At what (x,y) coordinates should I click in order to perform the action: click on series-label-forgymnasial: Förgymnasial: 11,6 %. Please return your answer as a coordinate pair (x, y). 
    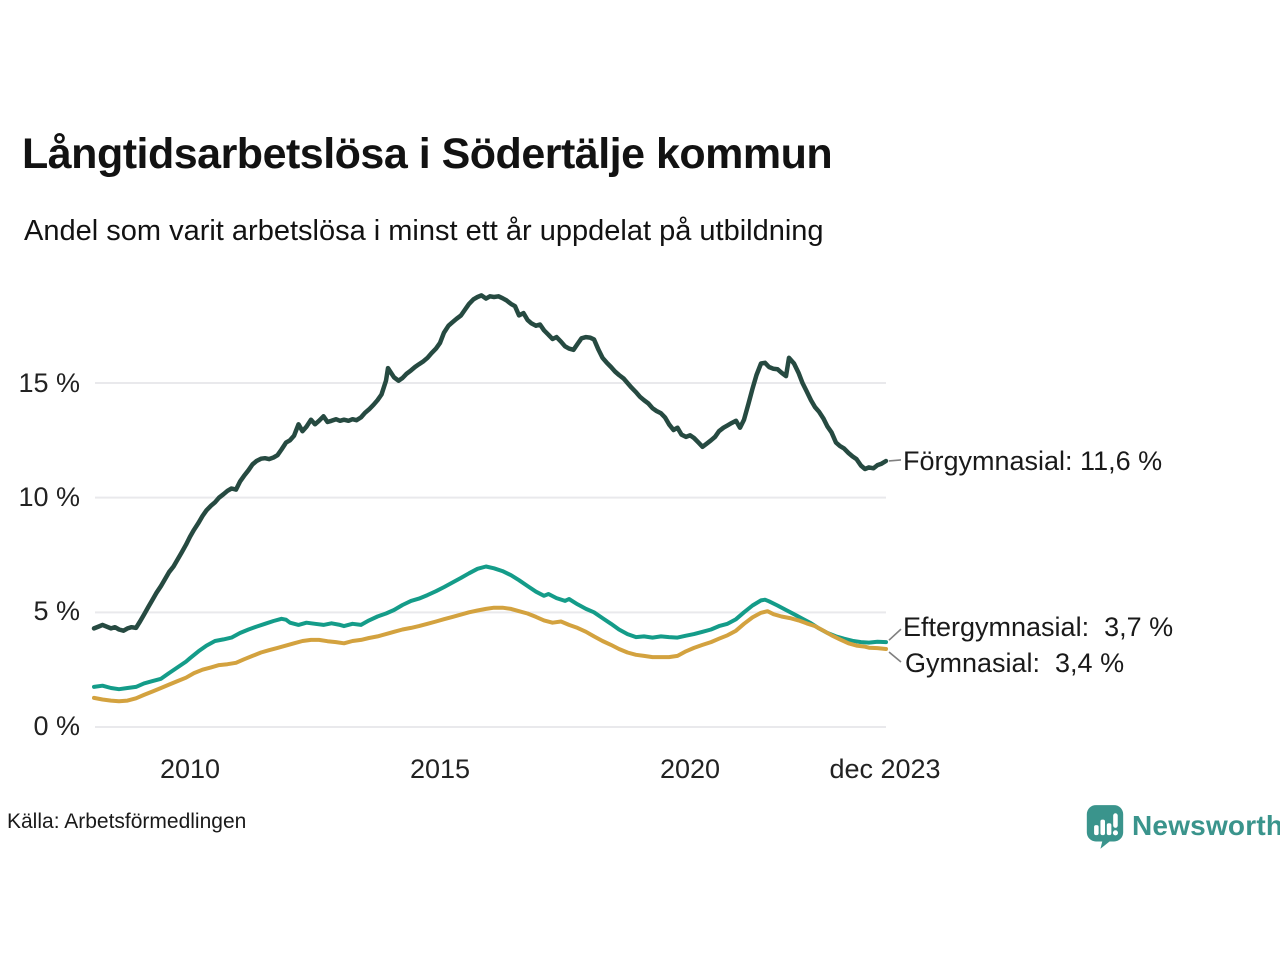
    Looking at the image, I should click on (1033, 461).